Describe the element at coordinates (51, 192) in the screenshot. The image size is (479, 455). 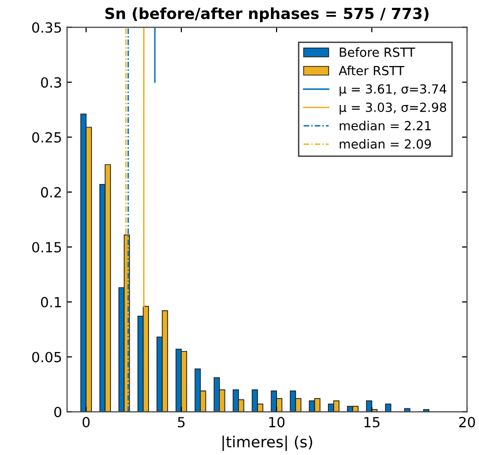
I see `y-tick-label: 0.2` at that location.